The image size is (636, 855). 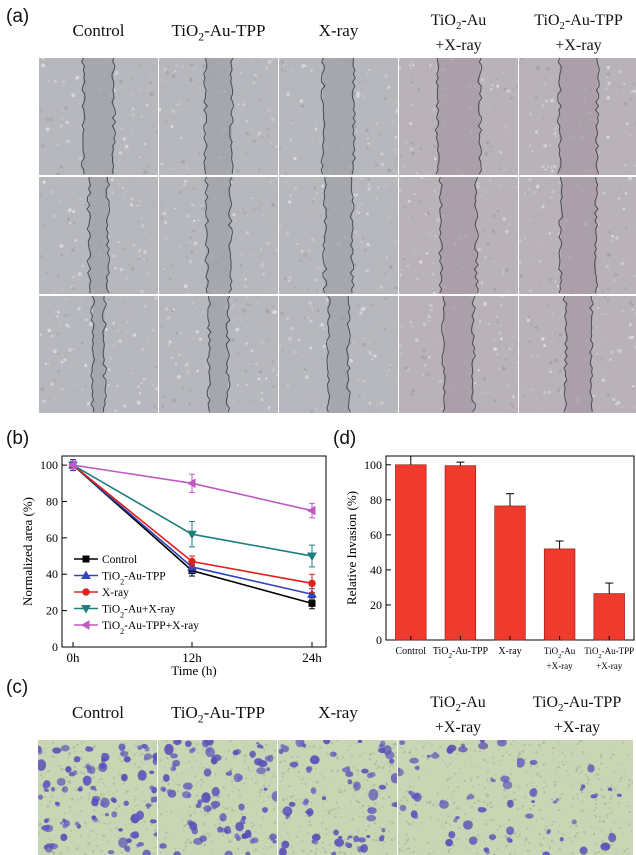 What do you see at coordinates (578, 33) in the screenshot?
I see `panel-a-column-label: TiO2-Au-TPP +X-ray` at bounding box center [578, 33].